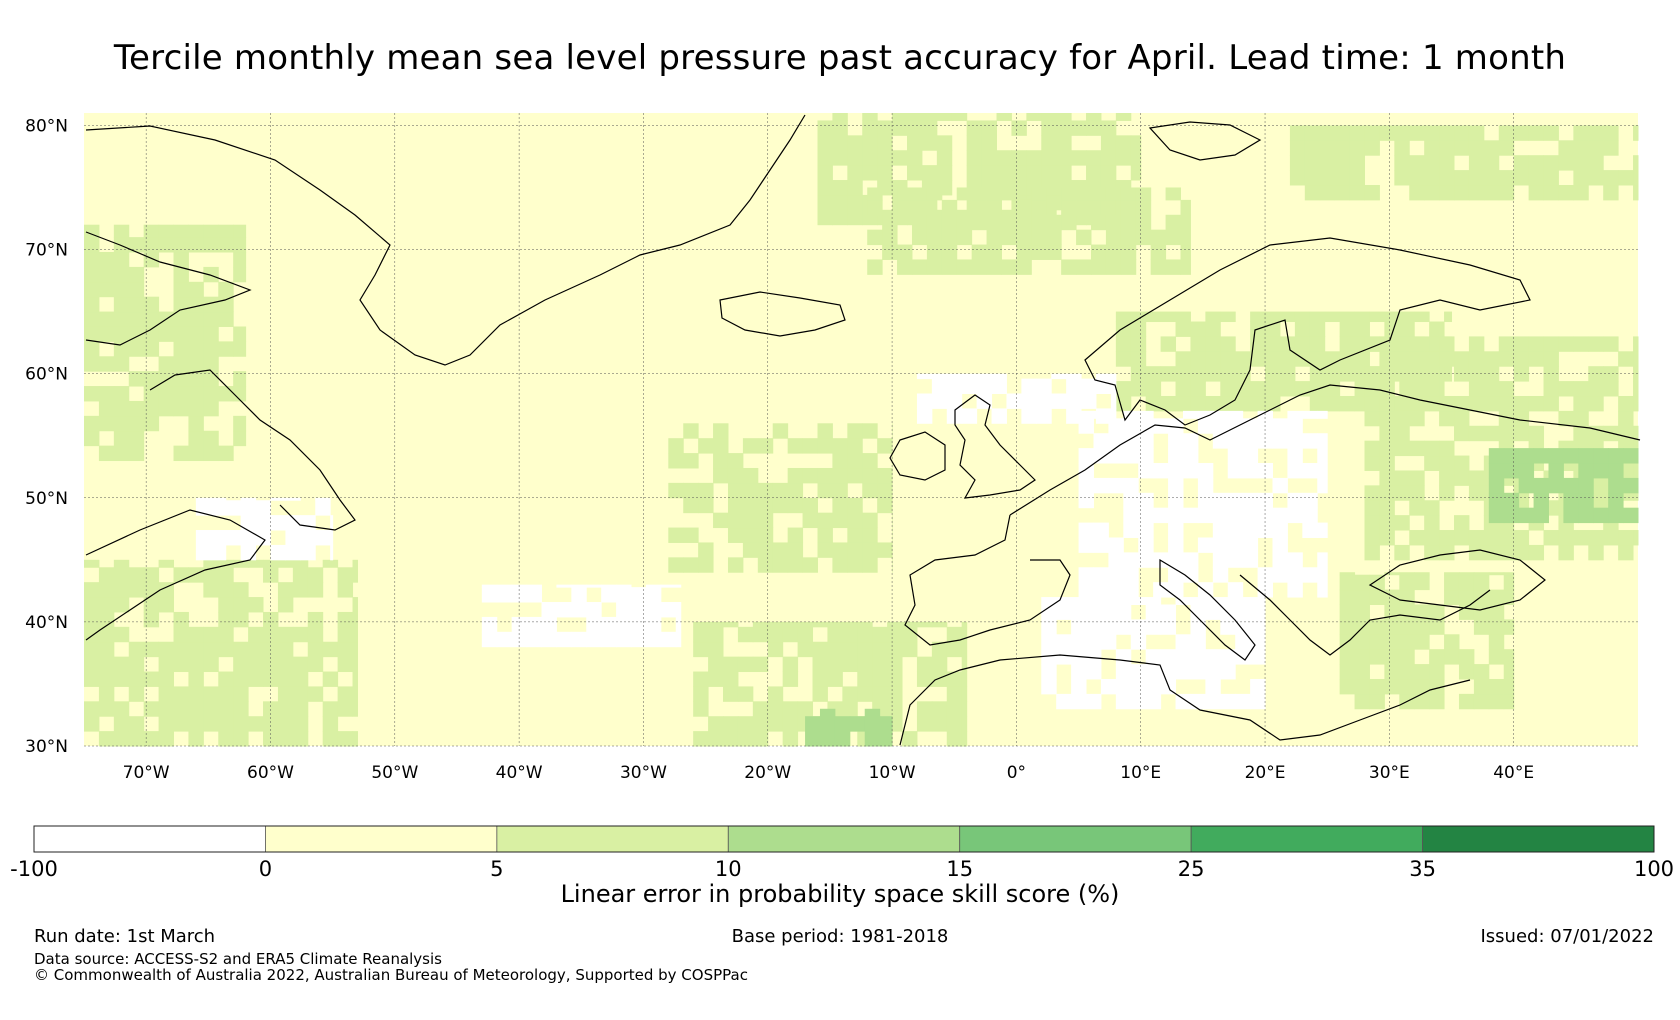 Image resolution: width=1680 pixels, height=1020 pixels. What do you see at coordinates (175, 575) in the screenshot?
I see `coastline-nova-scotia` at bounding box center [175, 575].